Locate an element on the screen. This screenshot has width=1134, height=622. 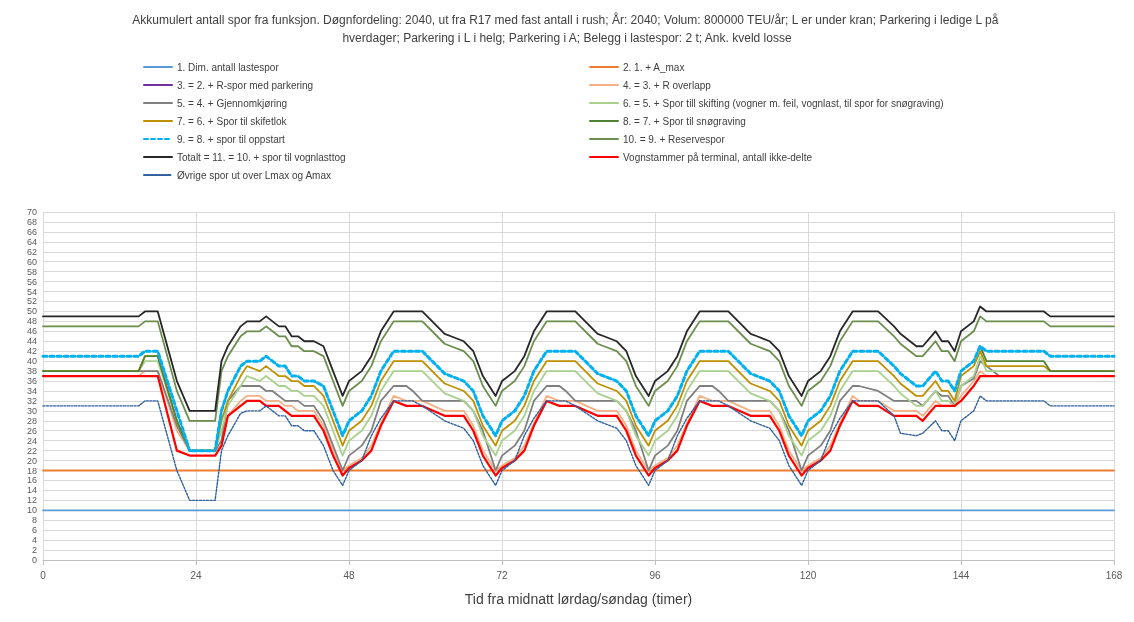
x-tick-label: 120 is located at coordinates (808, 575).